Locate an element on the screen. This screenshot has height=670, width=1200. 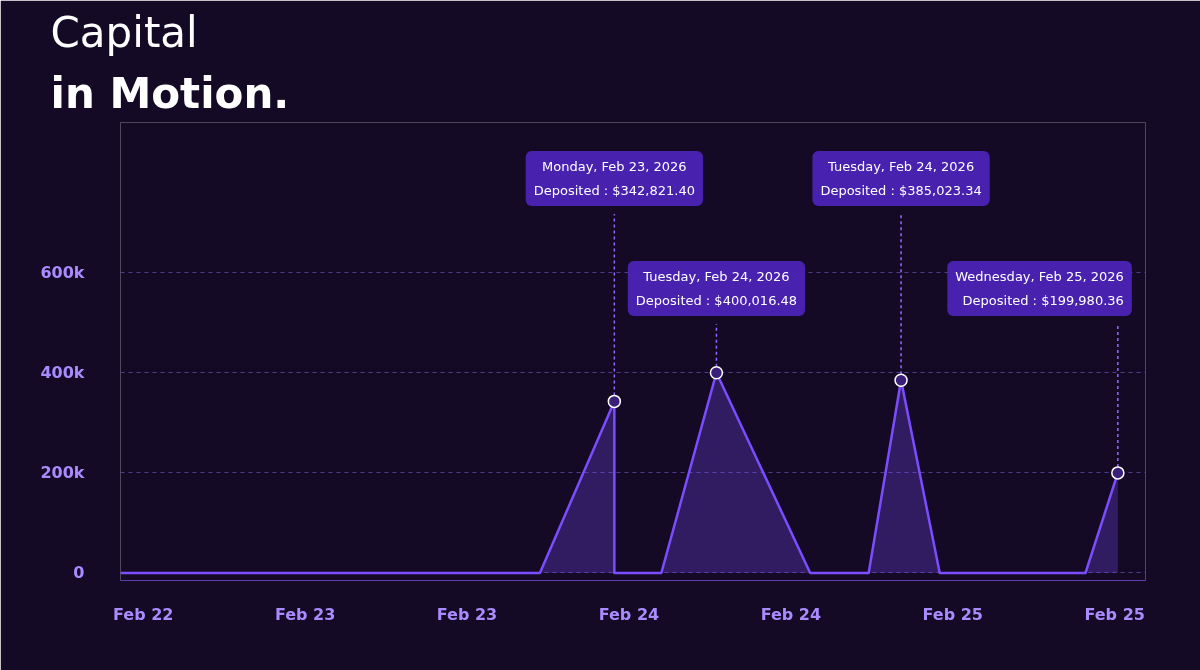
chart-title: Capital is located at coordinates (124, 32).